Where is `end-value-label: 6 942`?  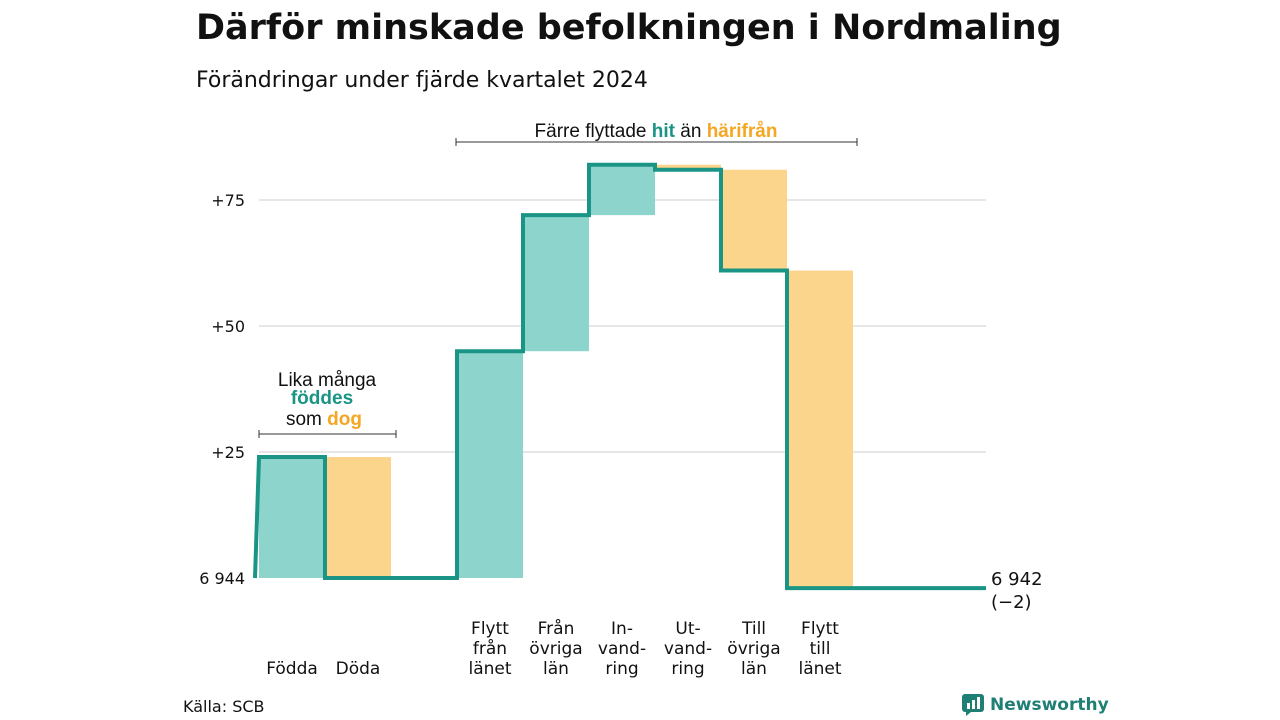
end-value-label: 6 942 is located at coordinates (1017, 579).